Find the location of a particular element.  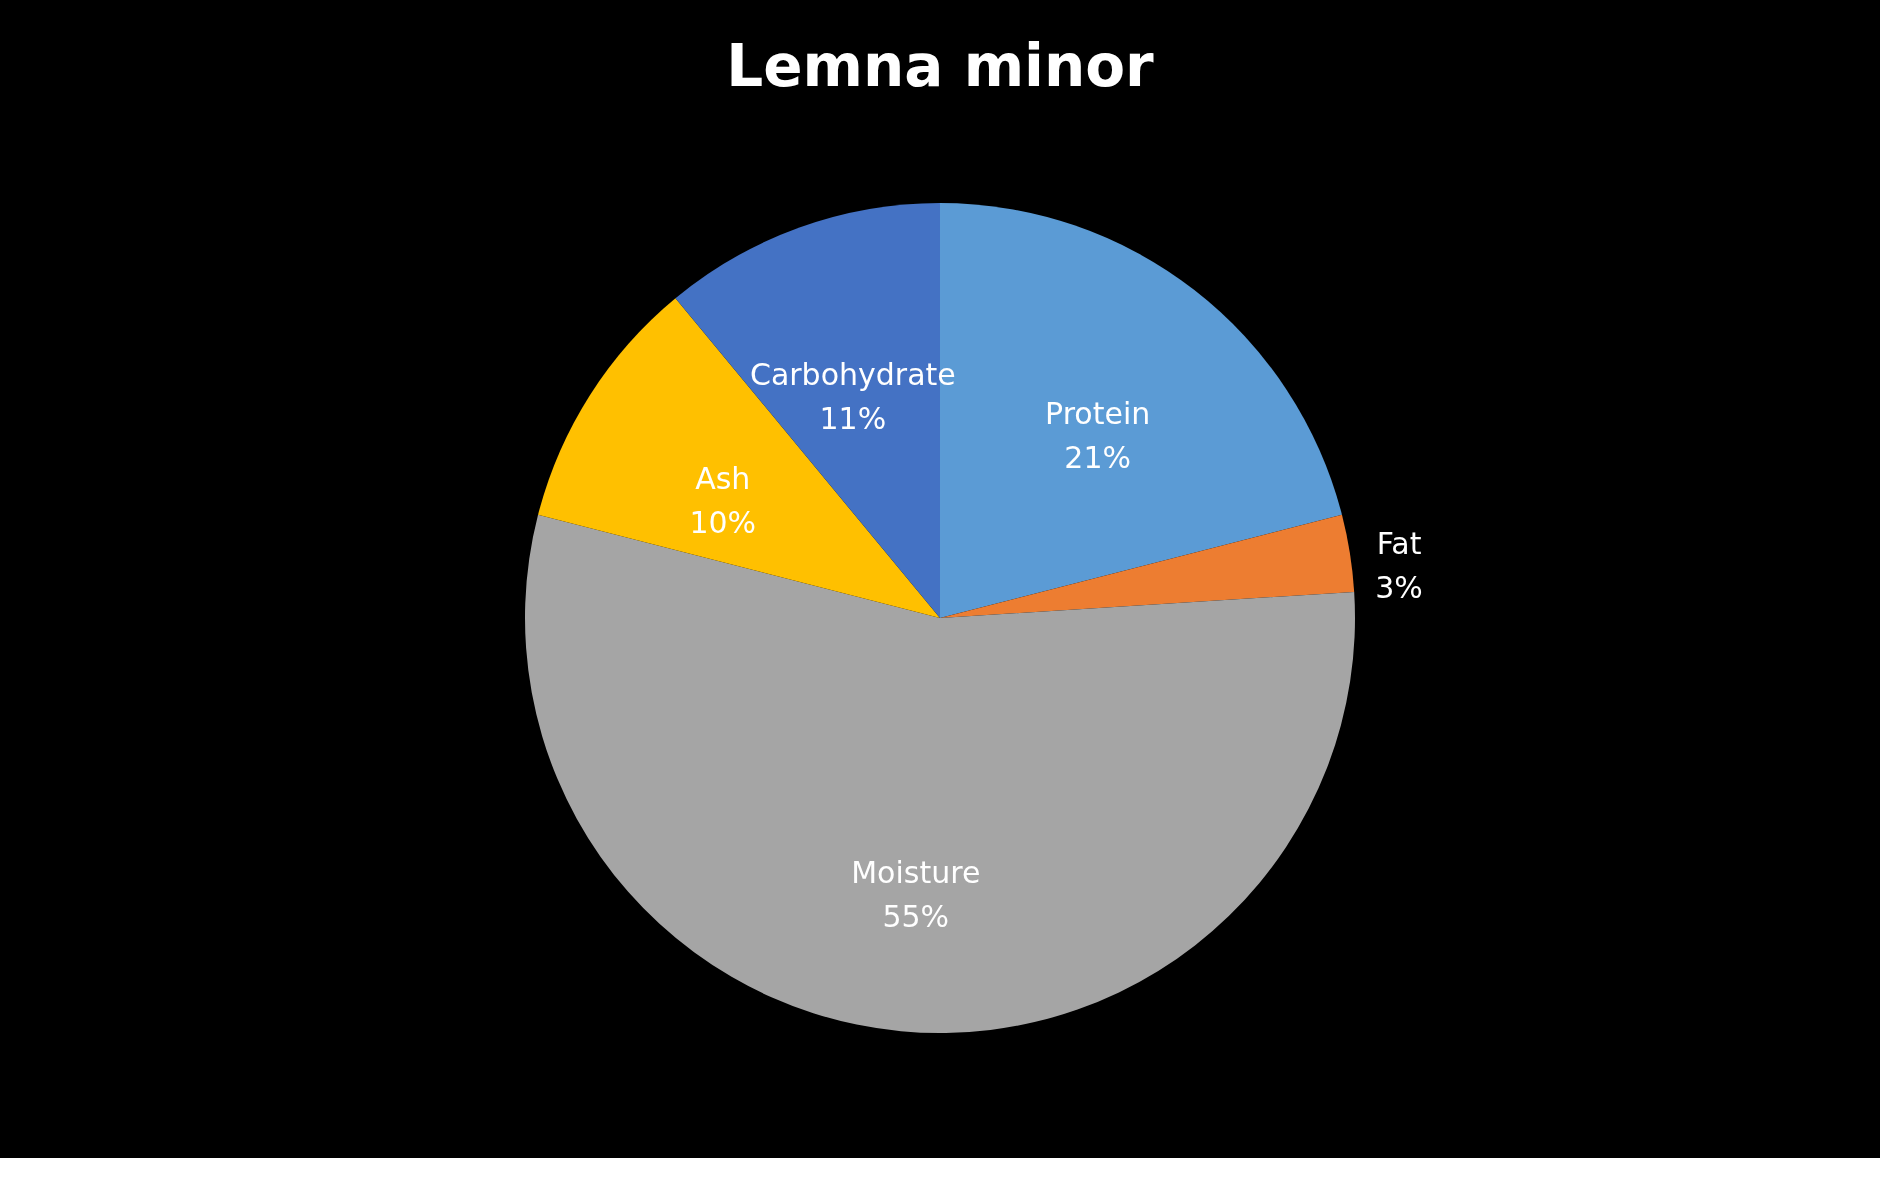

chart-title: Lemna minor is located at coordinates (940, 66).